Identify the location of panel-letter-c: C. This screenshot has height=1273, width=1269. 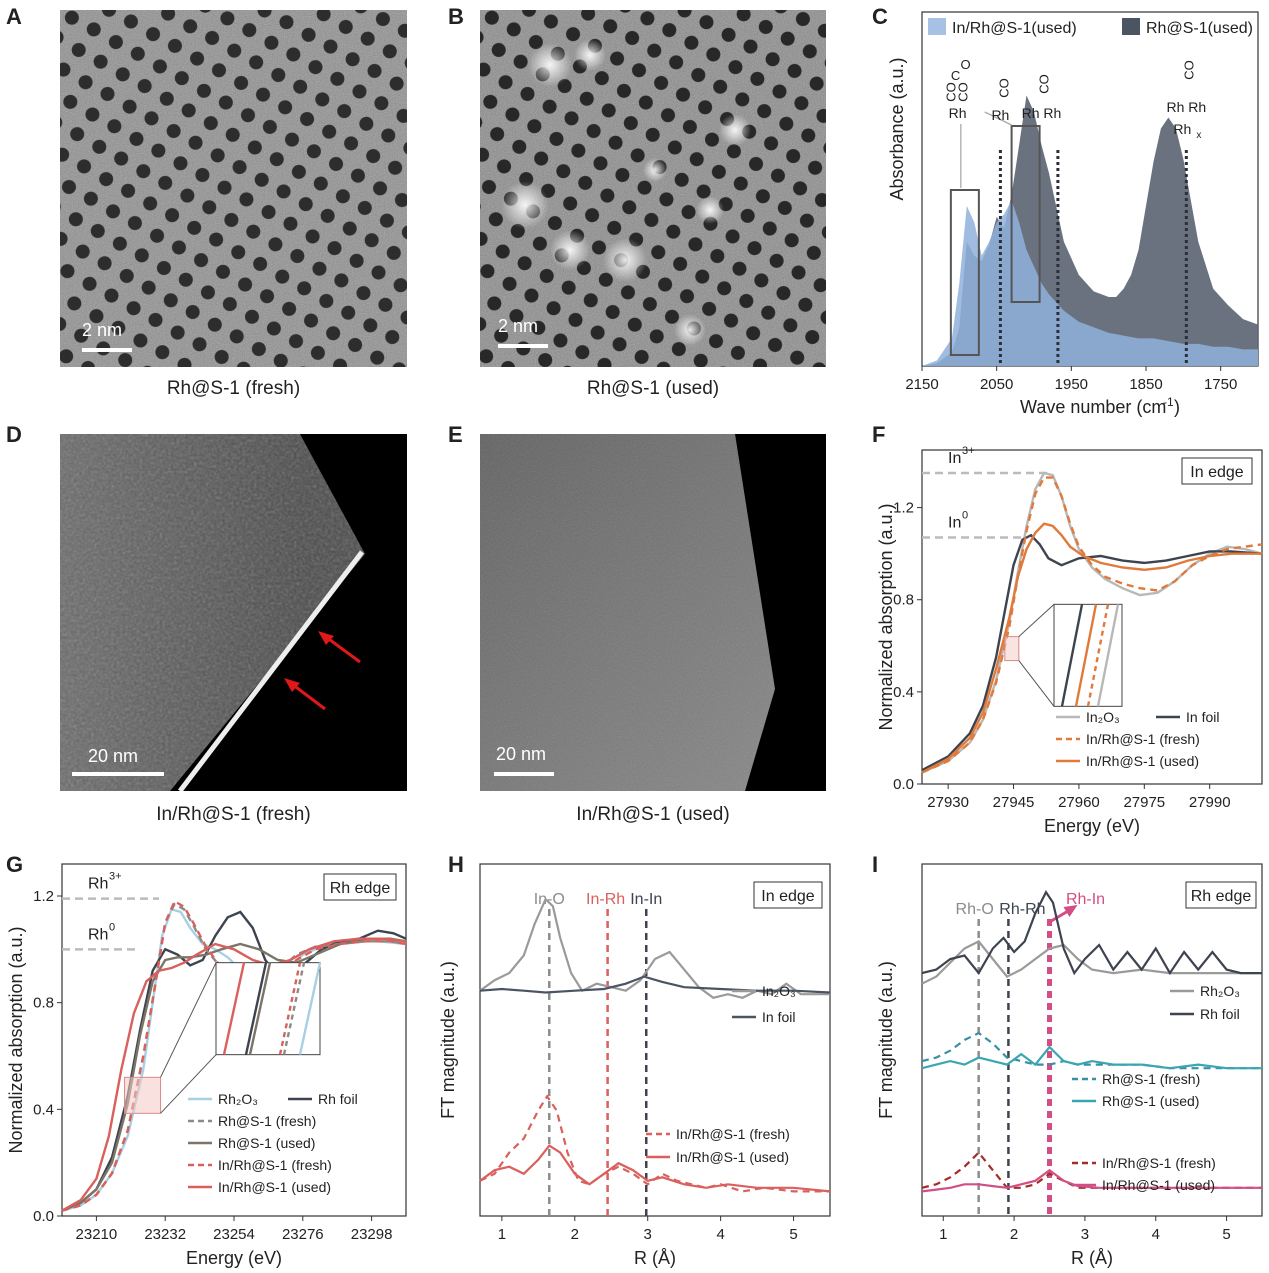
(880, 16).